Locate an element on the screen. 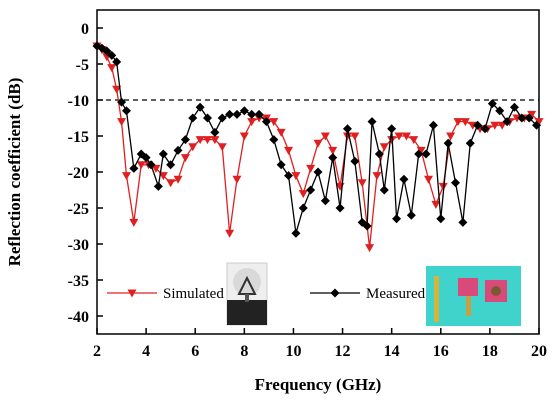 This screenshot has height=409, width=555. x-tick-label: 2 is located at coordinates (97, 351).